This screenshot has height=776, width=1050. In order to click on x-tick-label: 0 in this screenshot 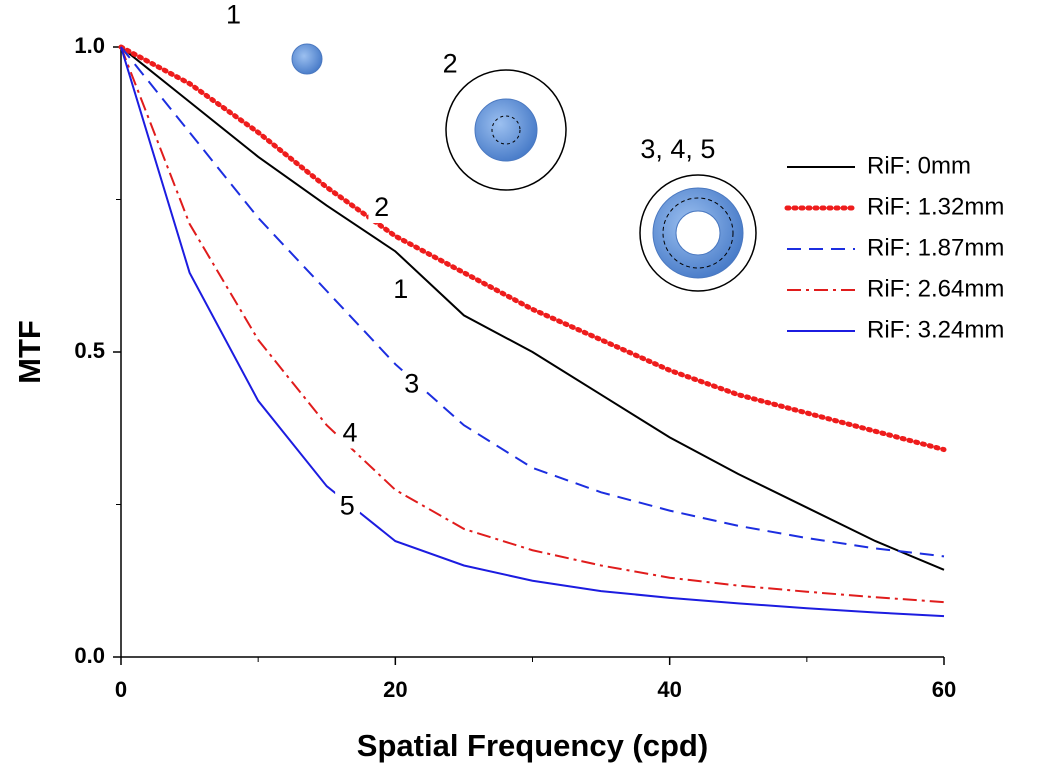, I will do `click(121, 689)`.